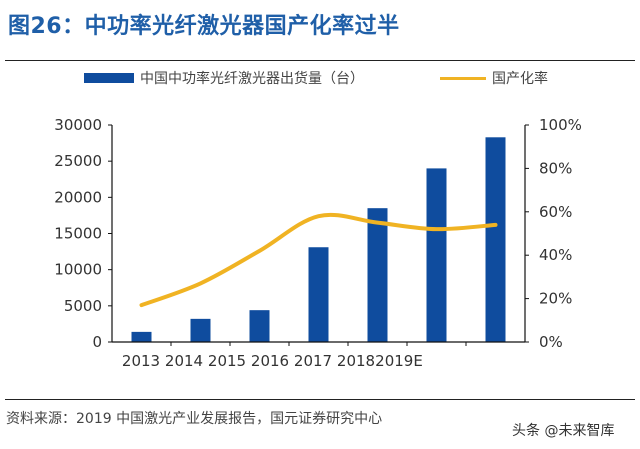 The width and height of the screenshot is (640, 449). I want to click on x-tick-label: 2019E, so click(399, 361).